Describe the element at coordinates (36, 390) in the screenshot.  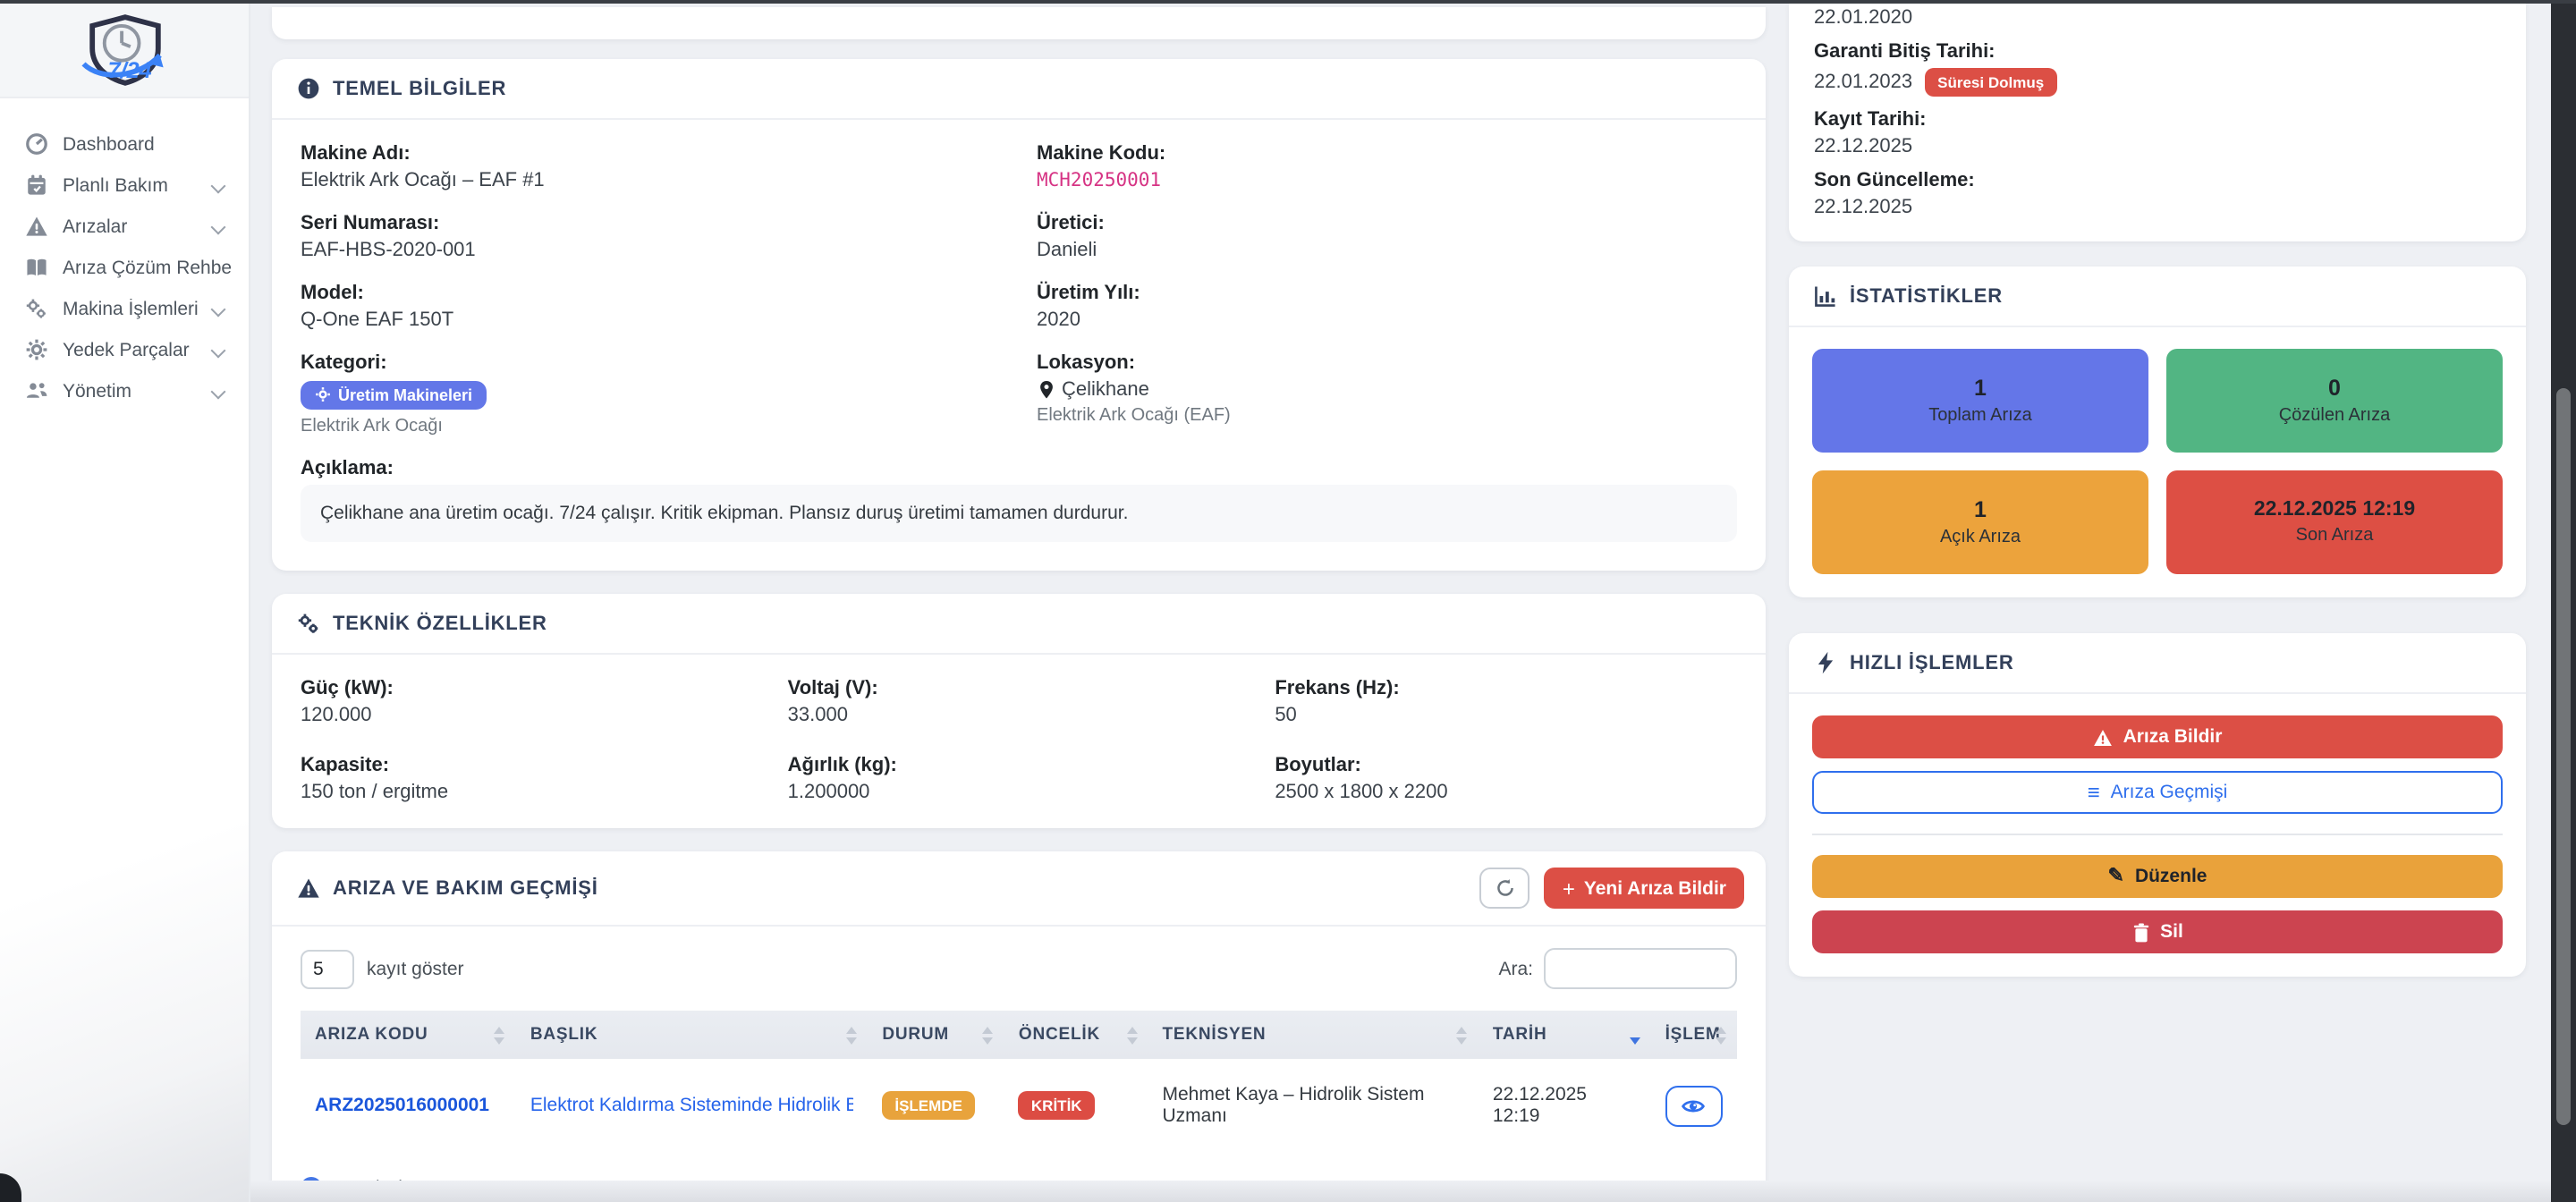
I see `users-icon` at that location.